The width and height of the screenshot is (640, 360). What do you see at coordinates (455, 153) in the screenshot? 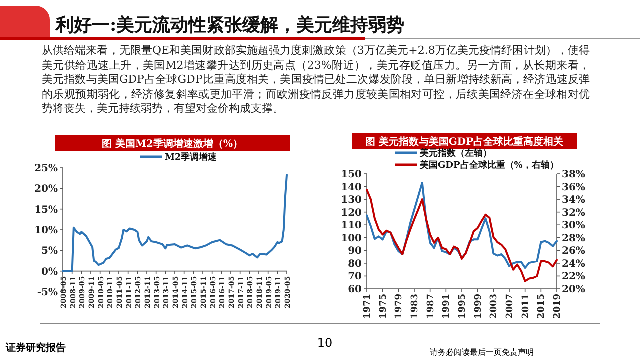
I see `legend-label: 美元指数（左轴）` at bounding box center [455, 153].